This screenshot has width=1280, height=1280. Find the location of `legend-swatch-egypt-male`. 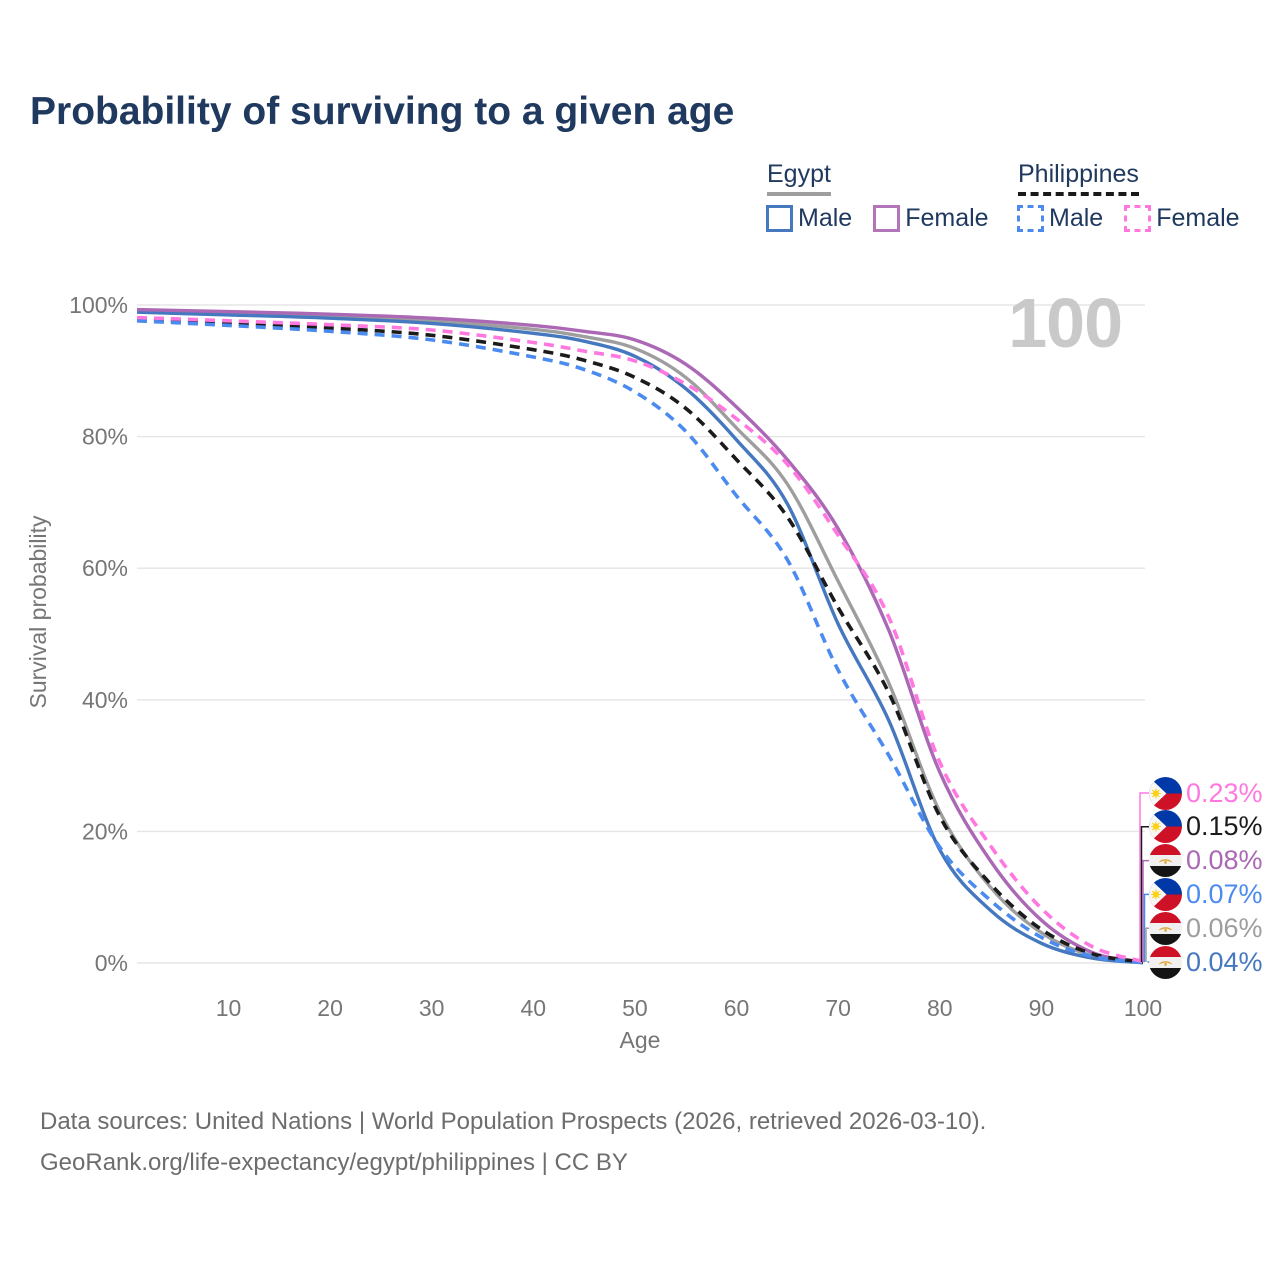

legend-swatch-egypt-male is located at coordinates (779, 218).